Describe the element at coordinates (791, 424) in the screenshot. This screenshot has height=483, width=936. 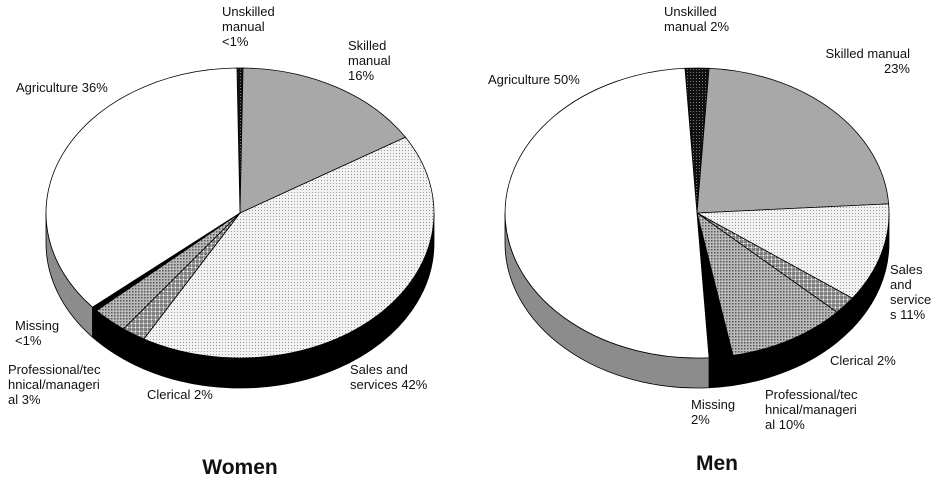
I see `value-label: 10%` at that location.